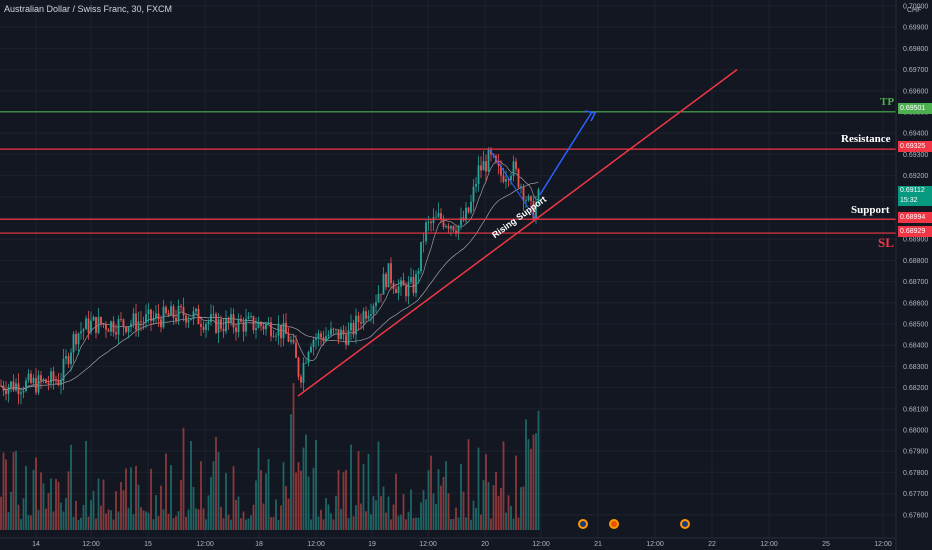  I want to click on price-tick-label: 0.67800, so click(915, 473).